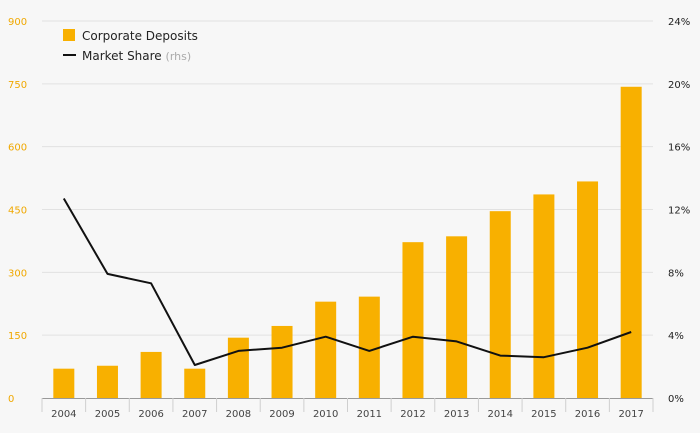 This screenshot has height=433, width=700. Describe the element at coordinates (500, 414) in the screenshot. I see `x-tick-label: 2014` at that location.